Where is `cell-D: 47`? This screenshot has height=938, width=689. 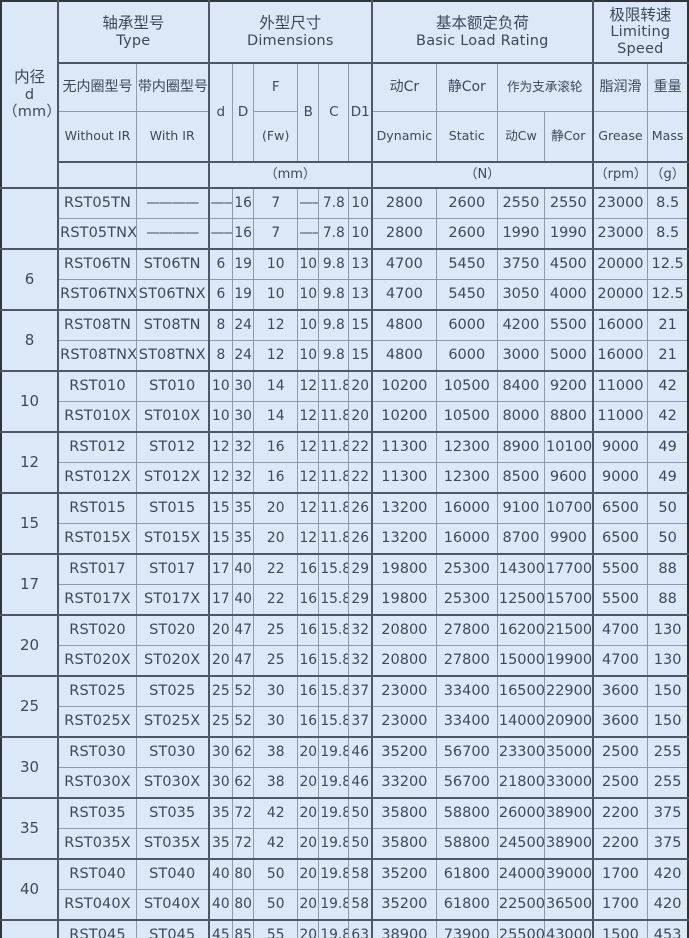 cell-D: 47 is located at coordinates (243, 661).